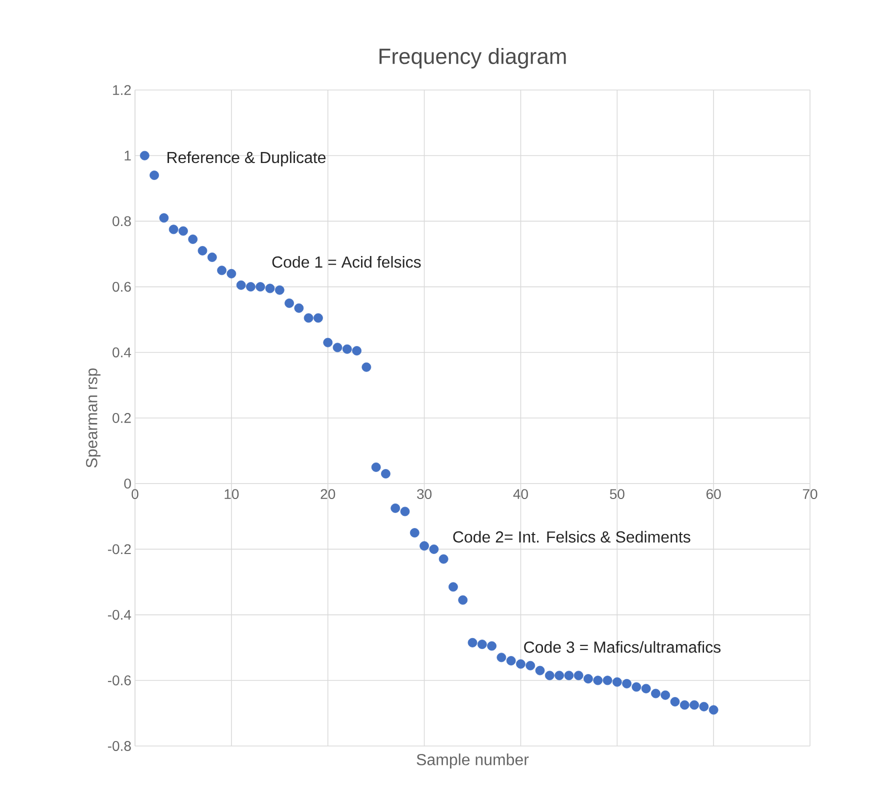  I want to click on x-tick-label: 30, so click(424, 494).